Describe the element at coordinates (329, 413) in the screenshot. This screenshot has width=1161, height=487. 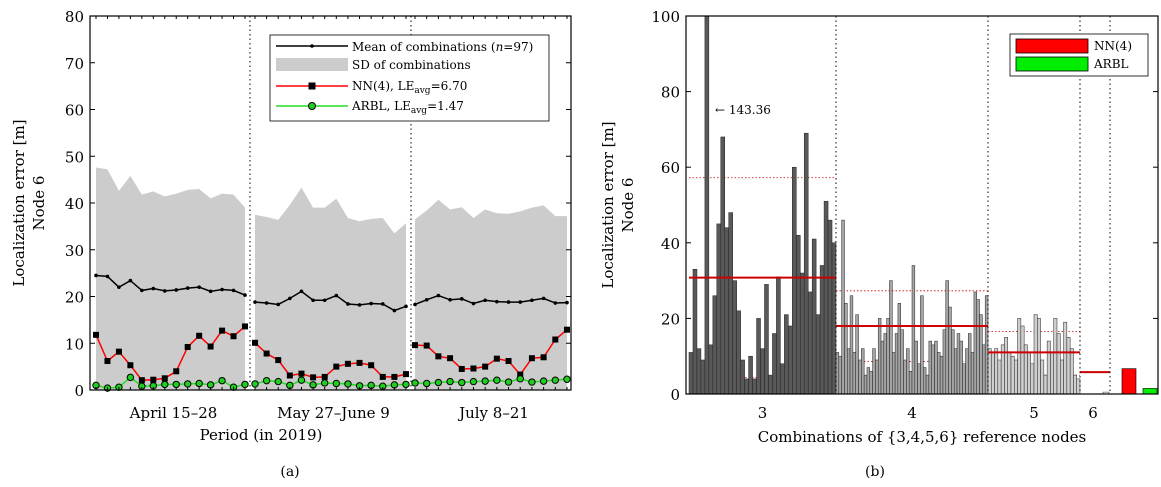
I see `x-tick-labels: April 15–28 May 27–June 9 July 8–21` at that location.